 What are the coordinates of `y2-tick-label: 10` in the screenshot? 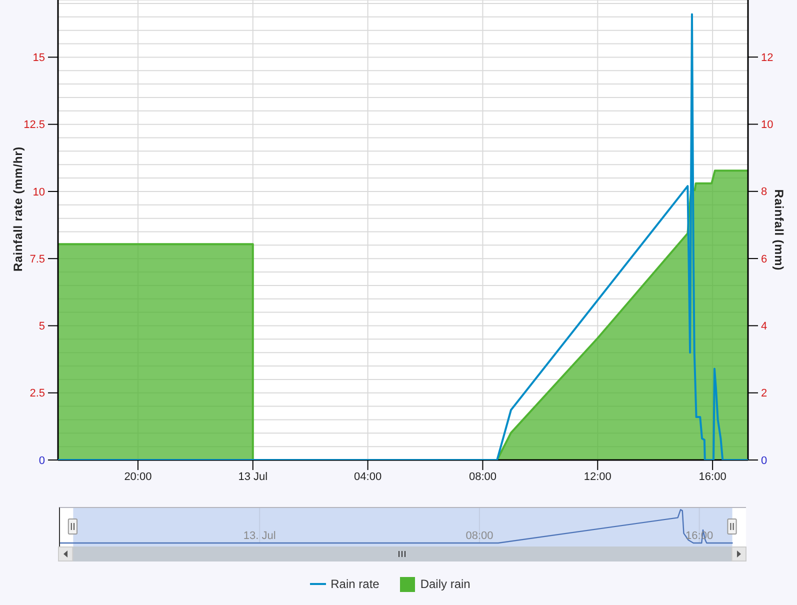 It's located at (767, 125).